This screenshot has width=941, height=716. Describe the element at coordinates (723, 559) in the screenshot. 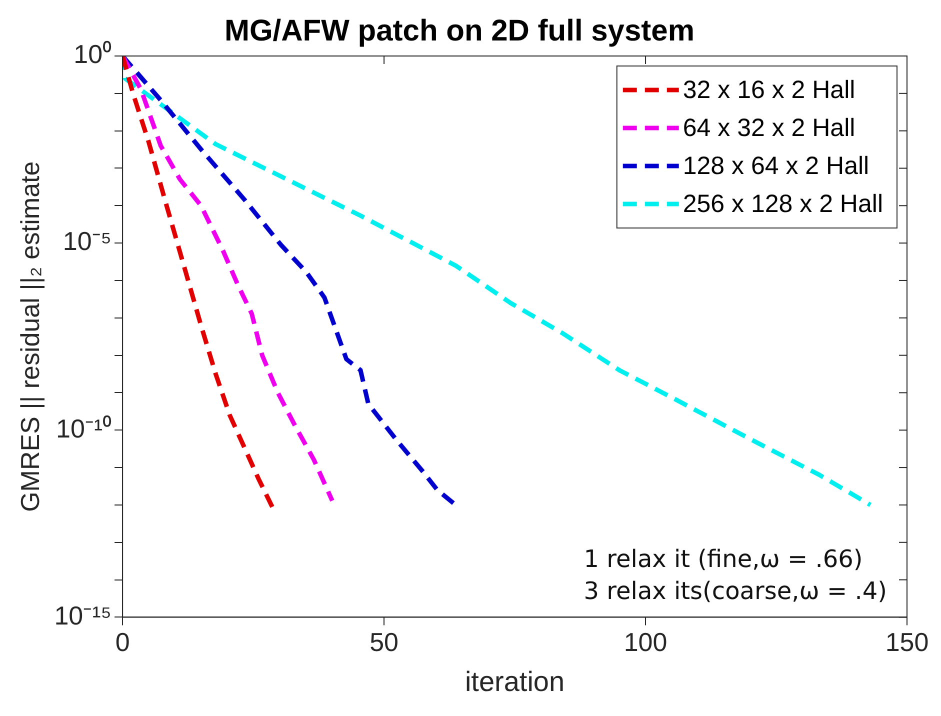

I see `annotation: 1 relax it (fine,ω = .66)` at that location.